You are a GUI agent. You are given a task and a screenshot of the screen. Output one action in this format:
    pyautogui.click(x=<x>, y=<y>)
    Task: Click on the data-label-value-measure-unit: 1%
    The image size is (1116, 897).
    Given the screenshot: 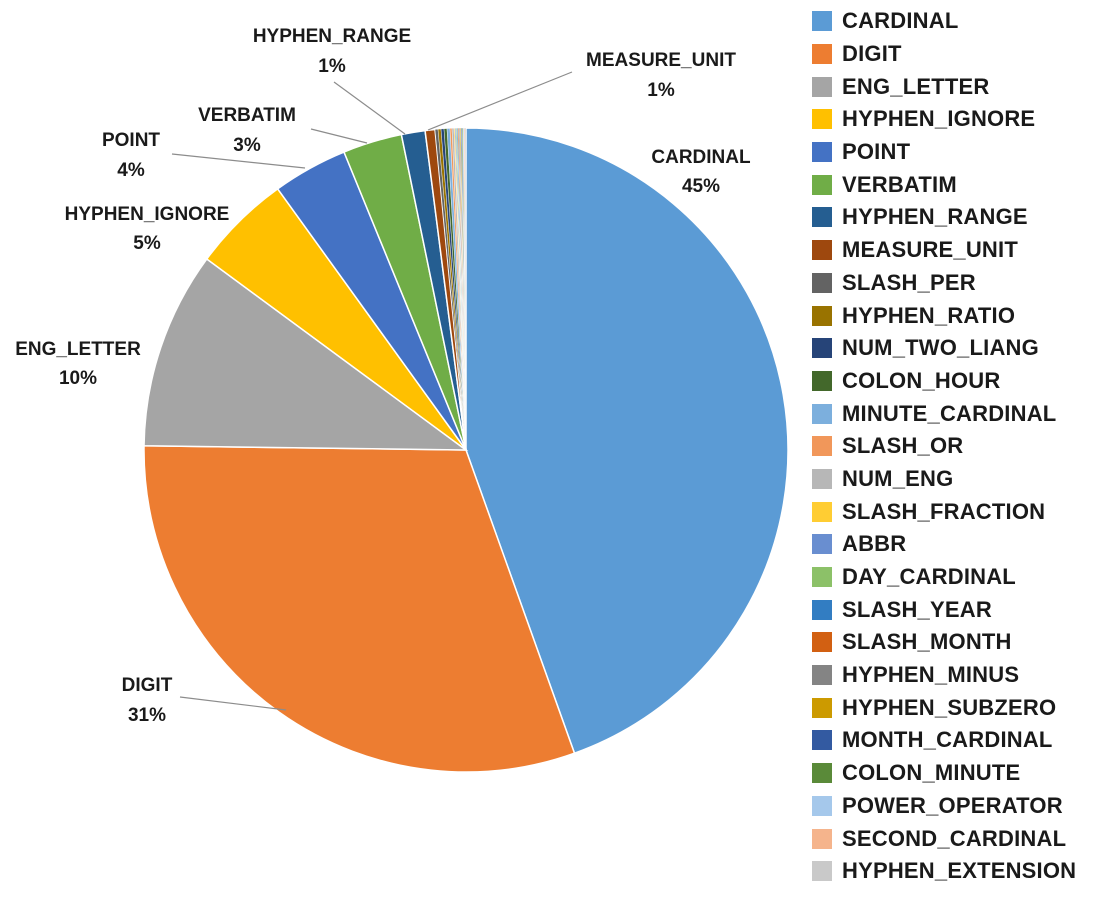 What is the action you would take?
    pyautogui.click(x=661, y=90)
    